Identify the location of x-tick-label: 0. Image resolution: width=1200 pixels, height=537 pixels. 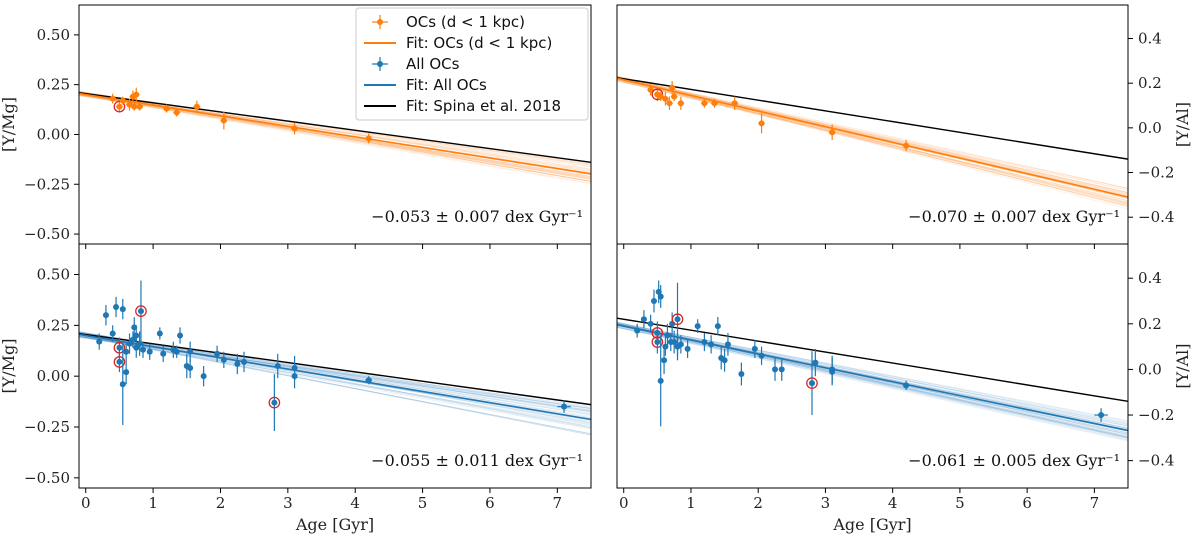
(624, 503).